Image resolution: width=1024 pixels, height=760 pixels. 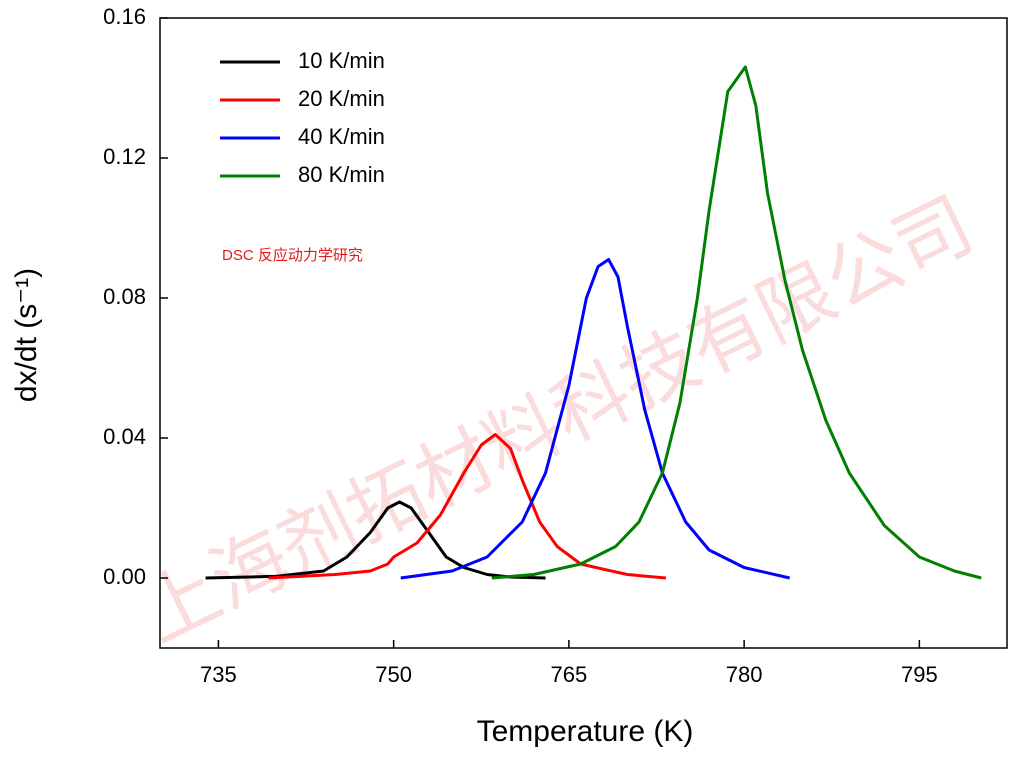 What do you see at coordinates (744, 674) in the screenshot?
I see `x-tick-label: 780` at bounding box center [744, 674].